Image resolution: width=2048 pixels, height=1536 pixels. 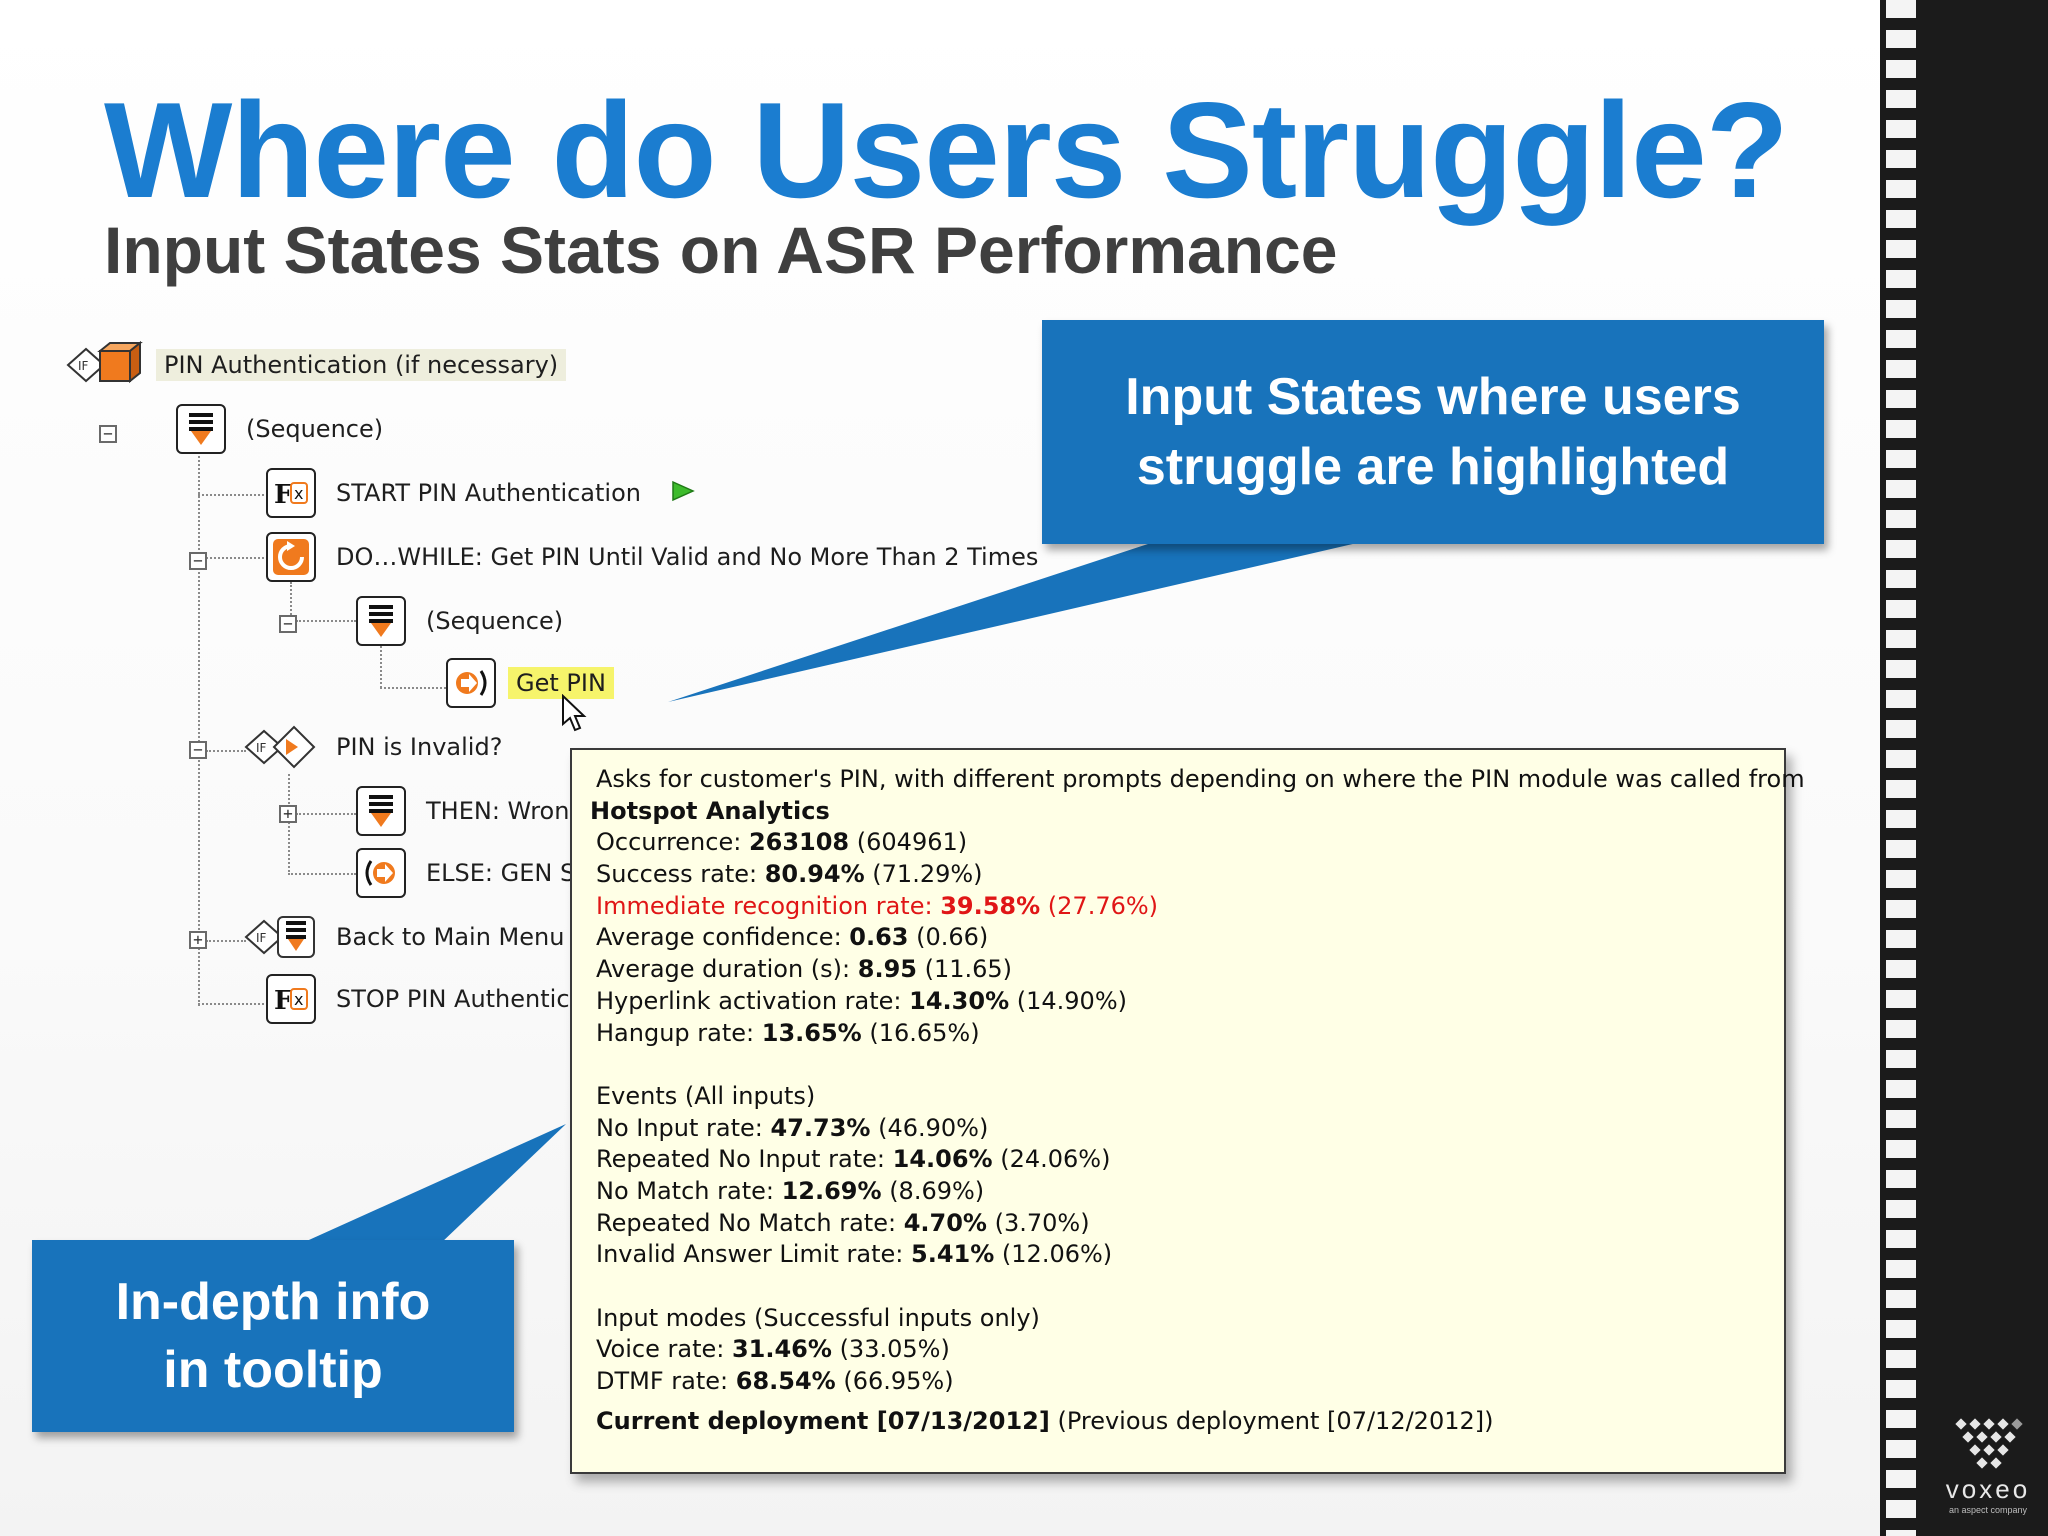 I want to click on collapse-toggle-do-while: −, so click(x=198, y=561).